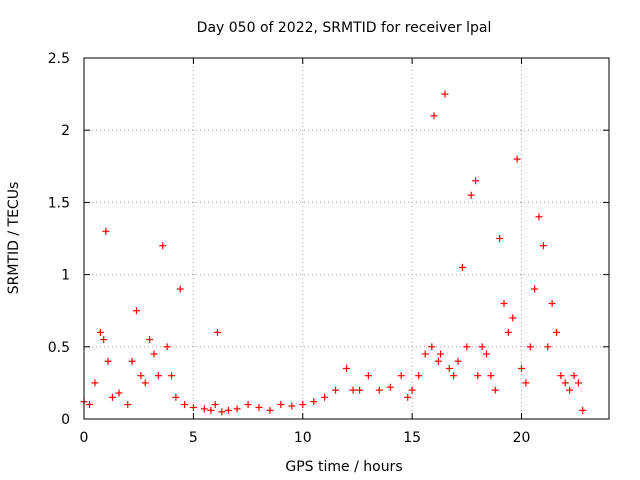  What do you see at coordinates (65, 276) in the screenshot?
I see `y-tick-label: 1` at bounding box center [65, 276].